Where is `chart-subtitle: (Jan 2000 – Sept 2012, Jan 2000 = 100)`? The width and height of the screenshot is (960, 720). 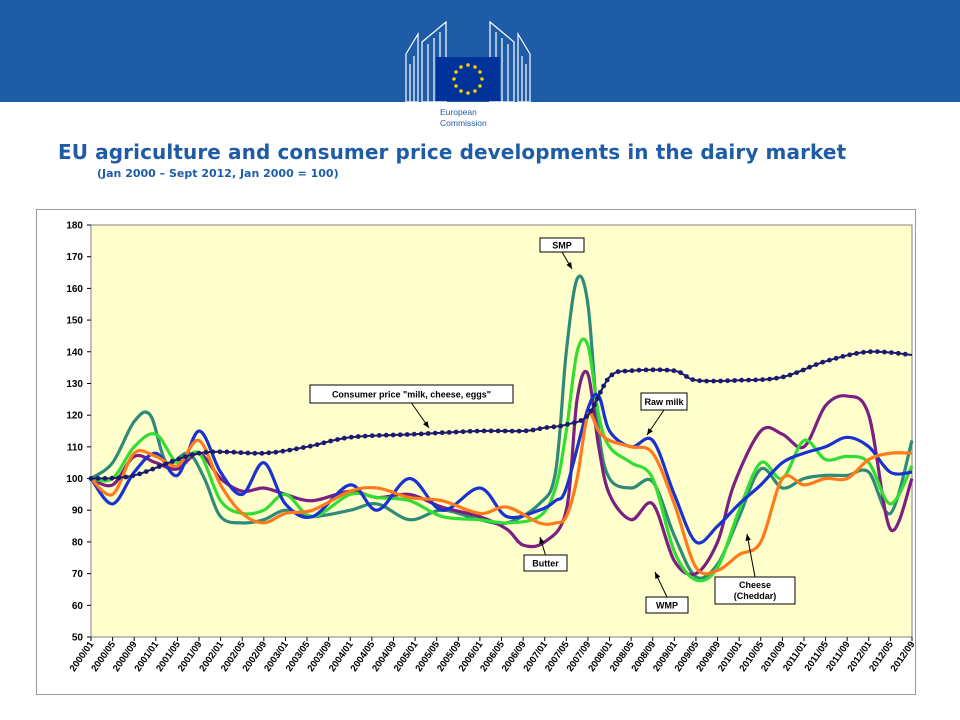 chart-subtitle: (Jan 2000 – Sept 2012, Jan 2000 = 100) is located at coordinates (218, 173).